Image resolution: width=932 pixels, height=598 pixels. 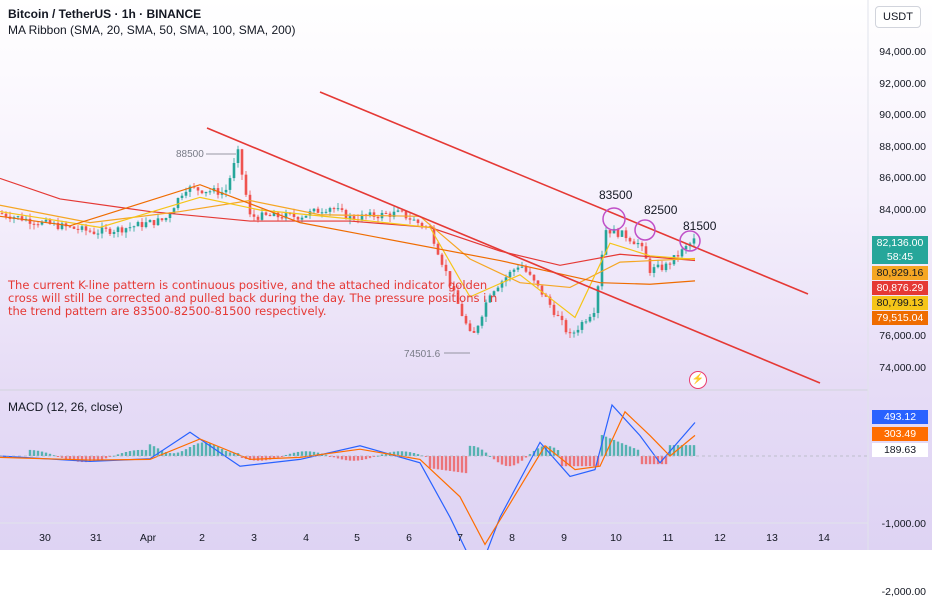 I want to click on time-tick-label: 5, so click(x=357, y=538).